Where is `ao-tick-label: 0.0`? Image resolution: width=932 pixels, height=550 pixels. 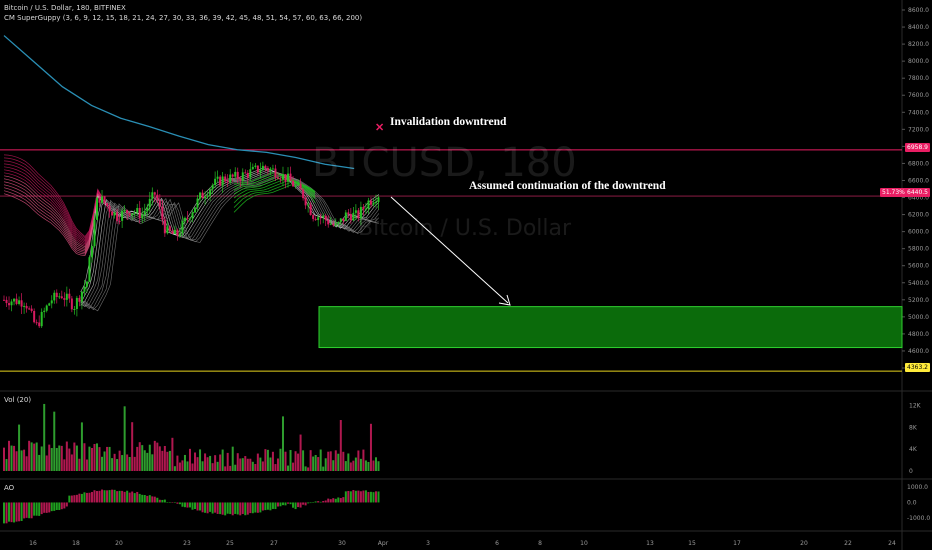 ao-tick-label: 0.0 is located at coordinates (912, 502).